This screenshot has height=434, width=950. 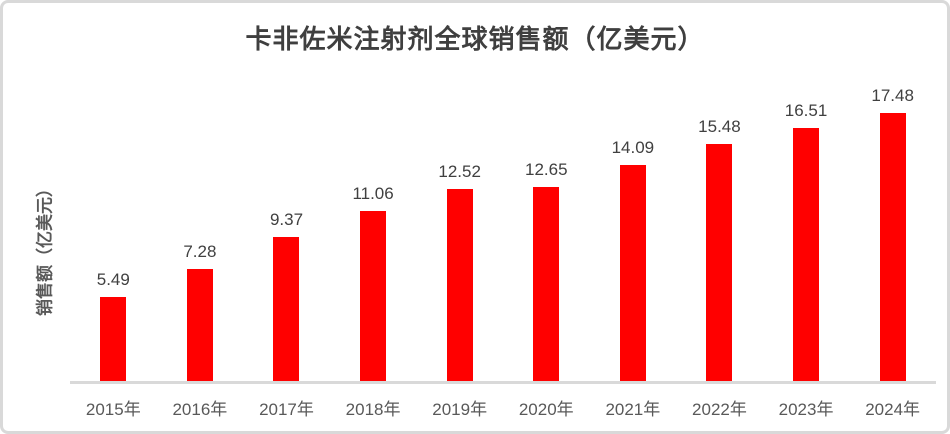 I want to click on x-tick-label: 2022年, so click(x=719, y=409).